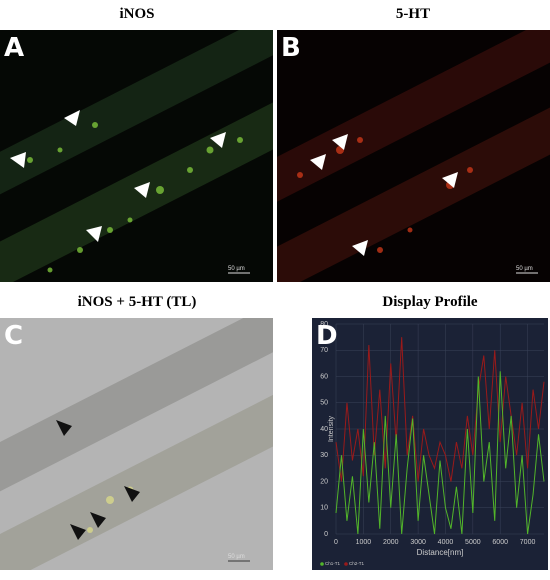 Image resolution: width=550 pixels, height=580 pixels. What do you see at coordinates (500, 542) in the screenshot?
I see `x-tick-label: 6000` at bounding box center [500, 542].